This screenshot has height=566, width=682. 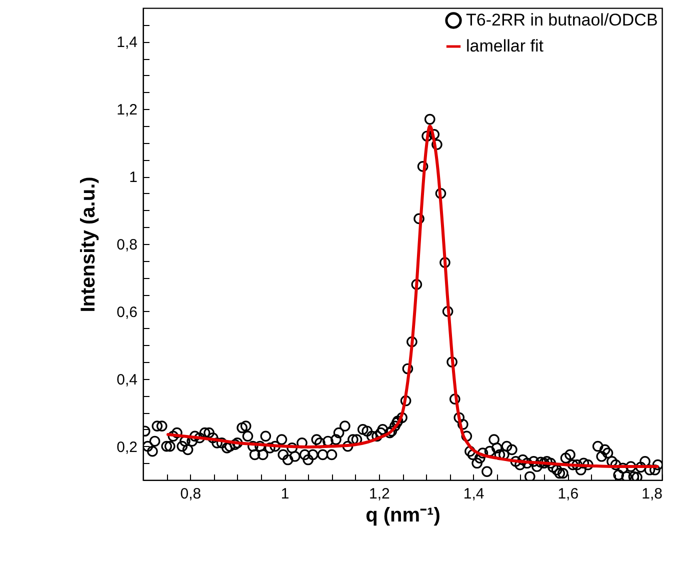 What do you see at coordinates (127, 312) in the screenshot?
I see `y-tick-label: 0,6` at bounding box center [127, 312].